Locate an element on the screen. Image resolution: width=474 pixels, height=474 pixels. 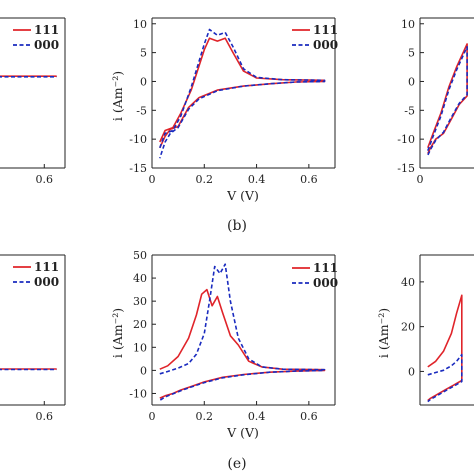
chart-panel-right-bottom: 40 20 0 i (Am⁻²) is located at coordinates (425, 330).